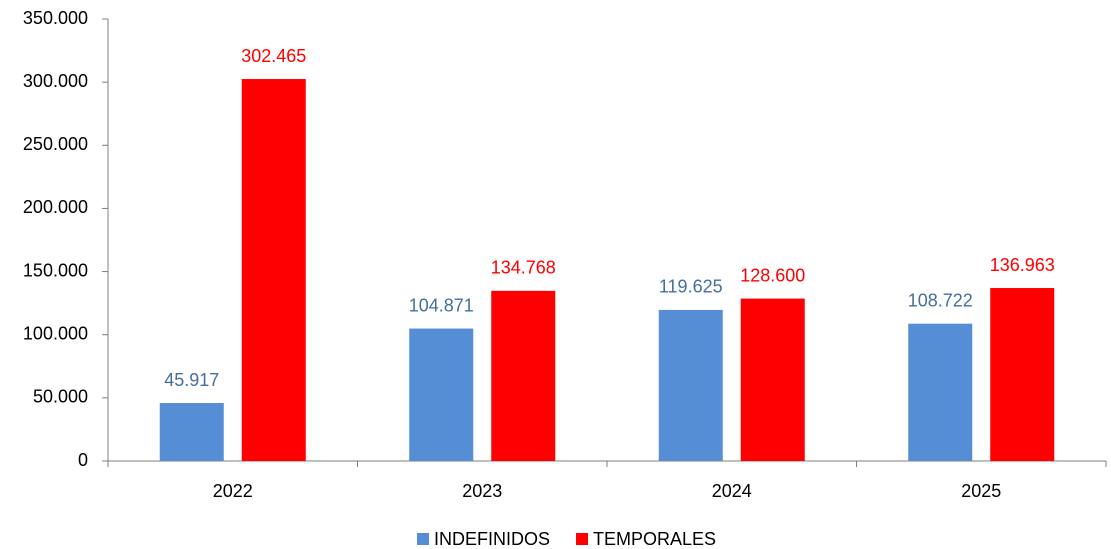 This screenshot has width=1111, height=549. I want to click on y-tick-label: 0, so click(83, 460).